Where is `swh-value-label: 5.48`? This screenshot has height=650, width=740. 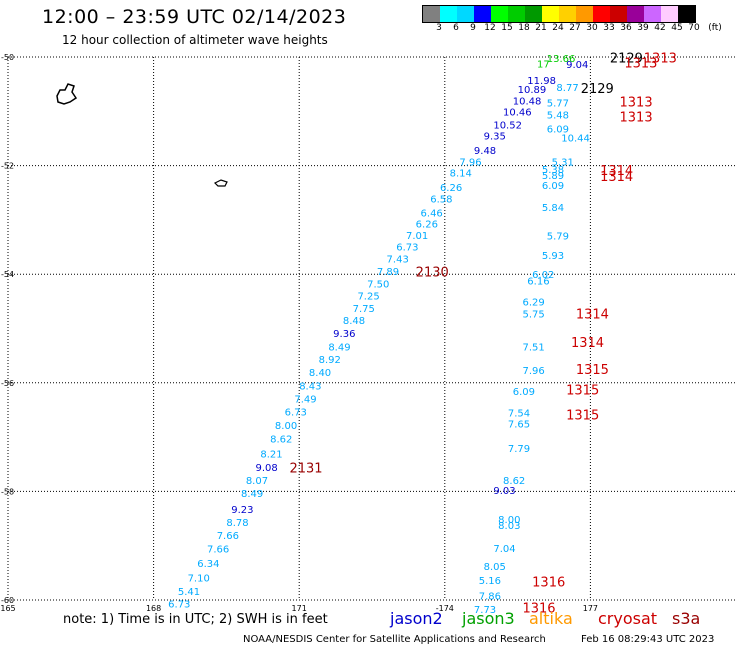 swh-value-label: 5.48 is located at coordinates (558, 116).